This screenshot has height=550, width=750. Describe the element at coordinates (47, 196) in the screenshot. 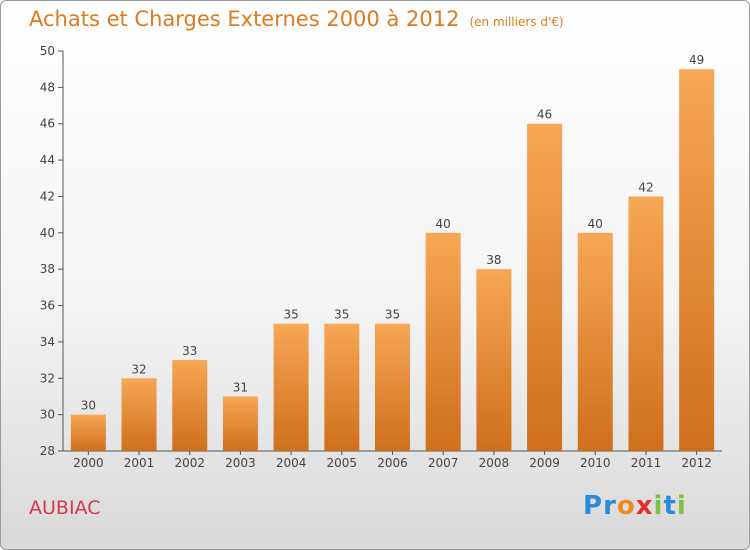

I see `y-tick-label: 42` at that location.